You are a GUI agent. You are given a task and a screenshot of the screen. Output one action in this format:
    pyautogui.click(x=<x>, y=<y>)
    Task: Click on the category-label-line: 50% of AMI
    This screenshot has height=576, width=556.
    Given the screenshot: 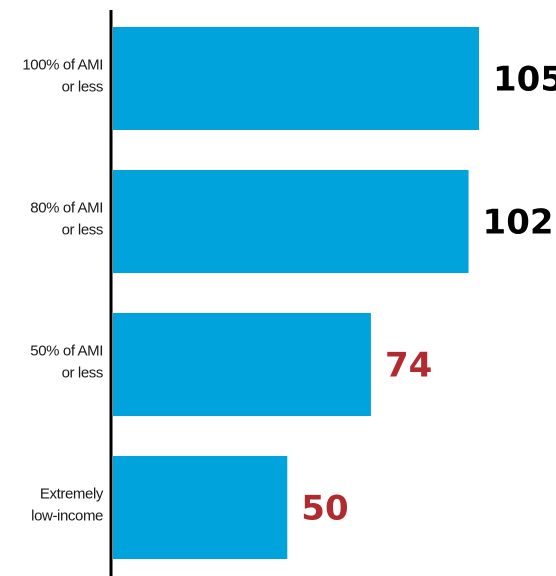 What is the action you would take?
    pyautogui.click(x=66, y=351)
    